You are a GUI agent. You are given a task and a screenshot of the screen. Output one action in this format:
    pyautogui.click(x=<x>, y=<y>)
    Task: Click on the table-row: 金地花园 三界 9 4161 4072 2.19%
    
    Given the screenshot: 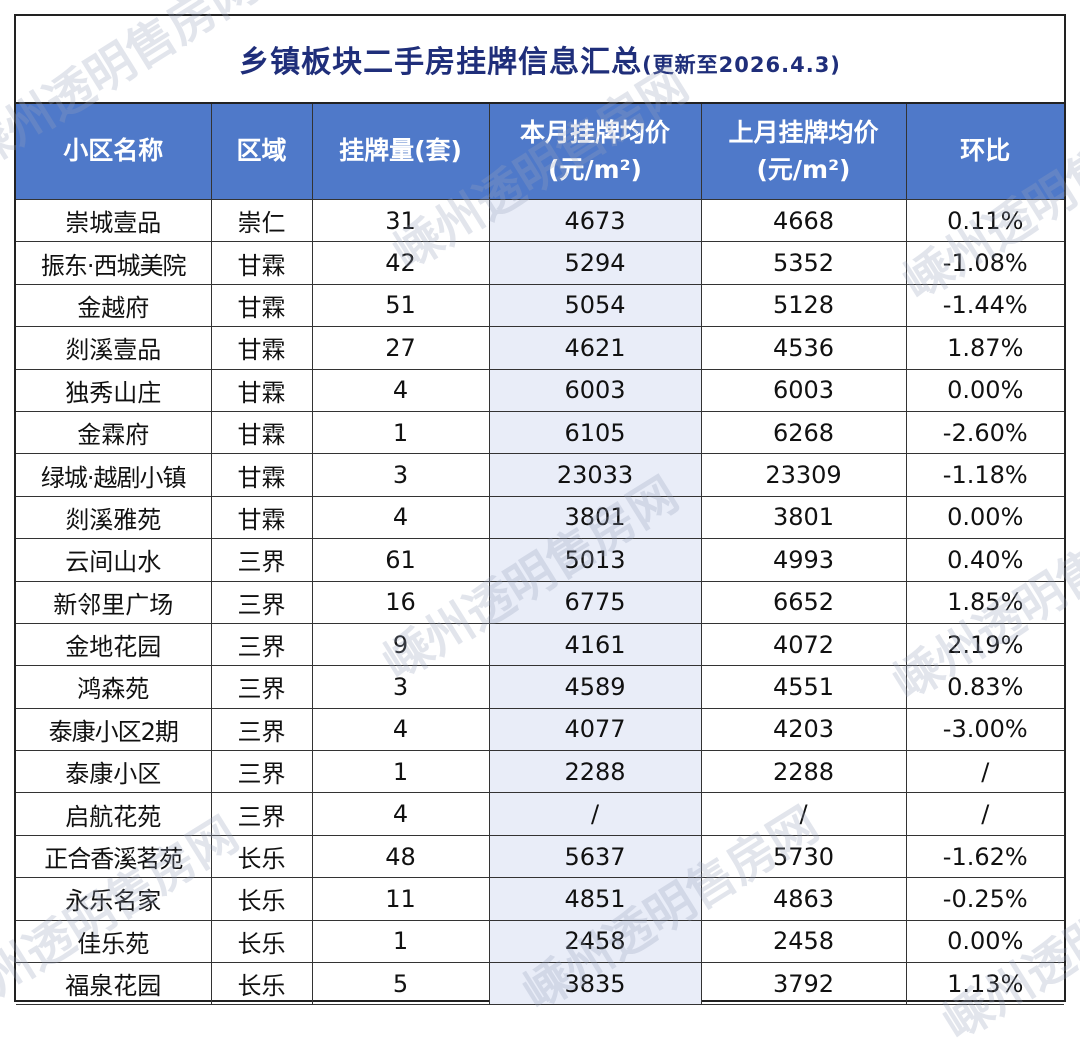 What is the action you would take?
    pyautogui.click(x=540, y=644)
    